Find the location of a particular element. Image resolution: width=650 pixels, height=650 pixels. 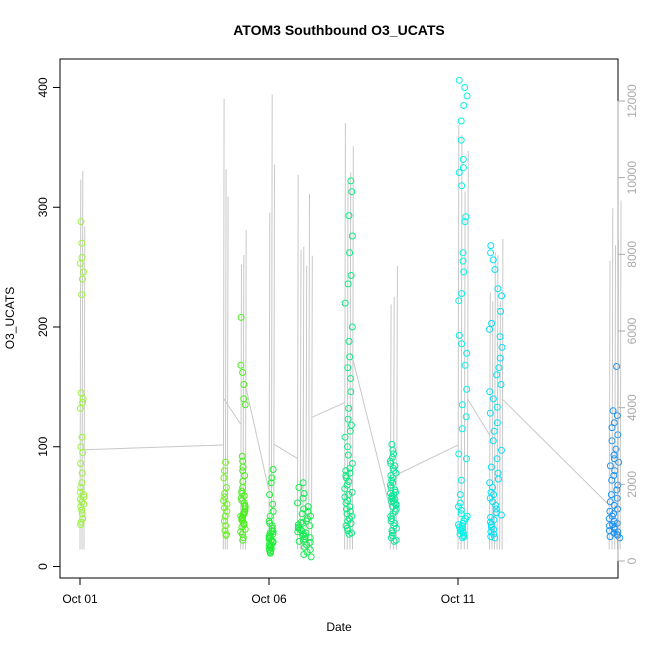

y2-tick-label: 6000 is located at coordinates (632, 330).